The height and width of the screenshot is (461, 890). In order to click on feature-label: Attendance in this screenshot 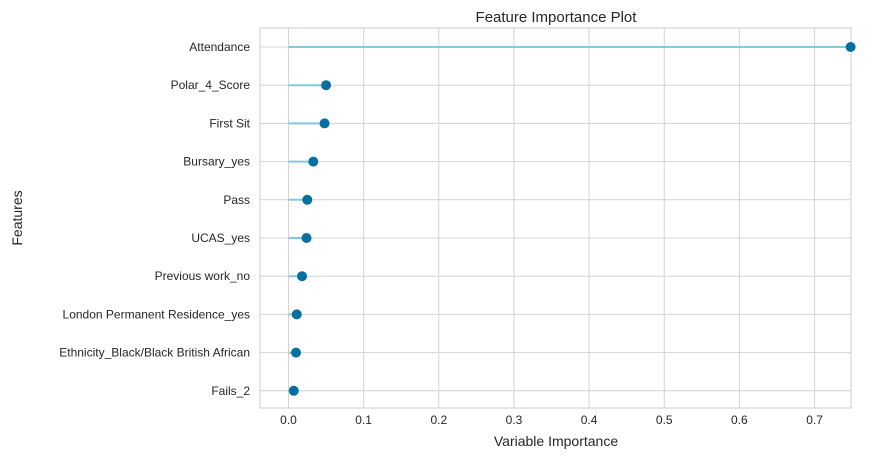, I will do `click(219, 47)`.